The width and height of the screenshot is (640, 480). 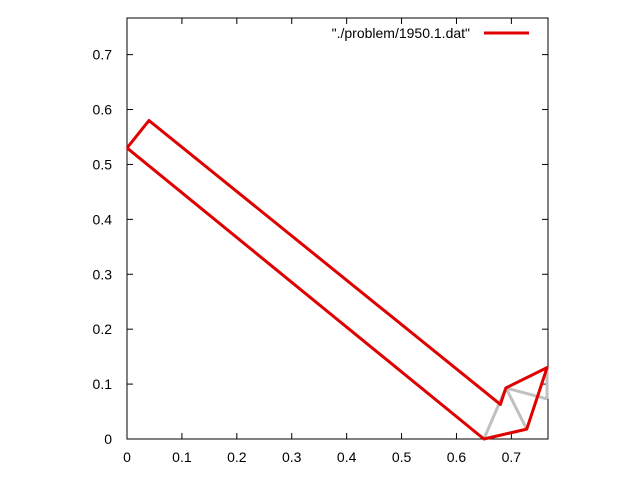 I want to click on x-tick-label: 0, so click(x=127, y=457).